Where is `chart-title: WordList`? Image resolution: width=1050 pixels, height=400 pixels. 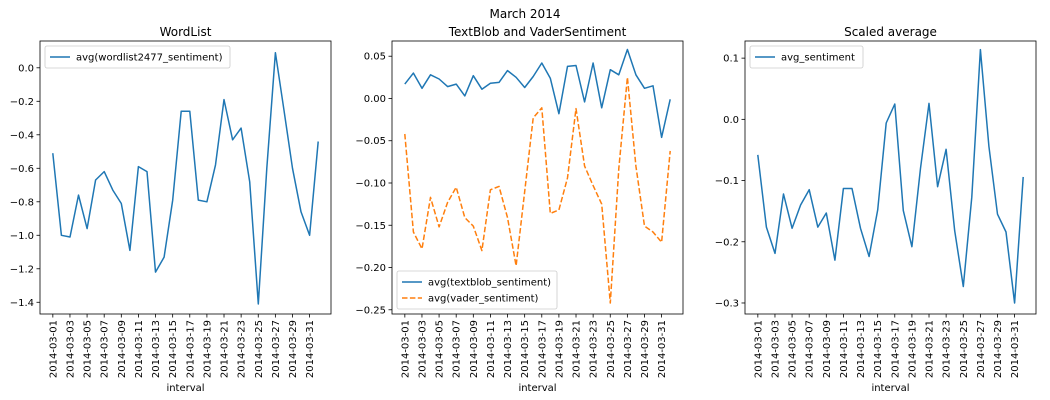
chart-title: WordList is located at coordinates (186, 32).